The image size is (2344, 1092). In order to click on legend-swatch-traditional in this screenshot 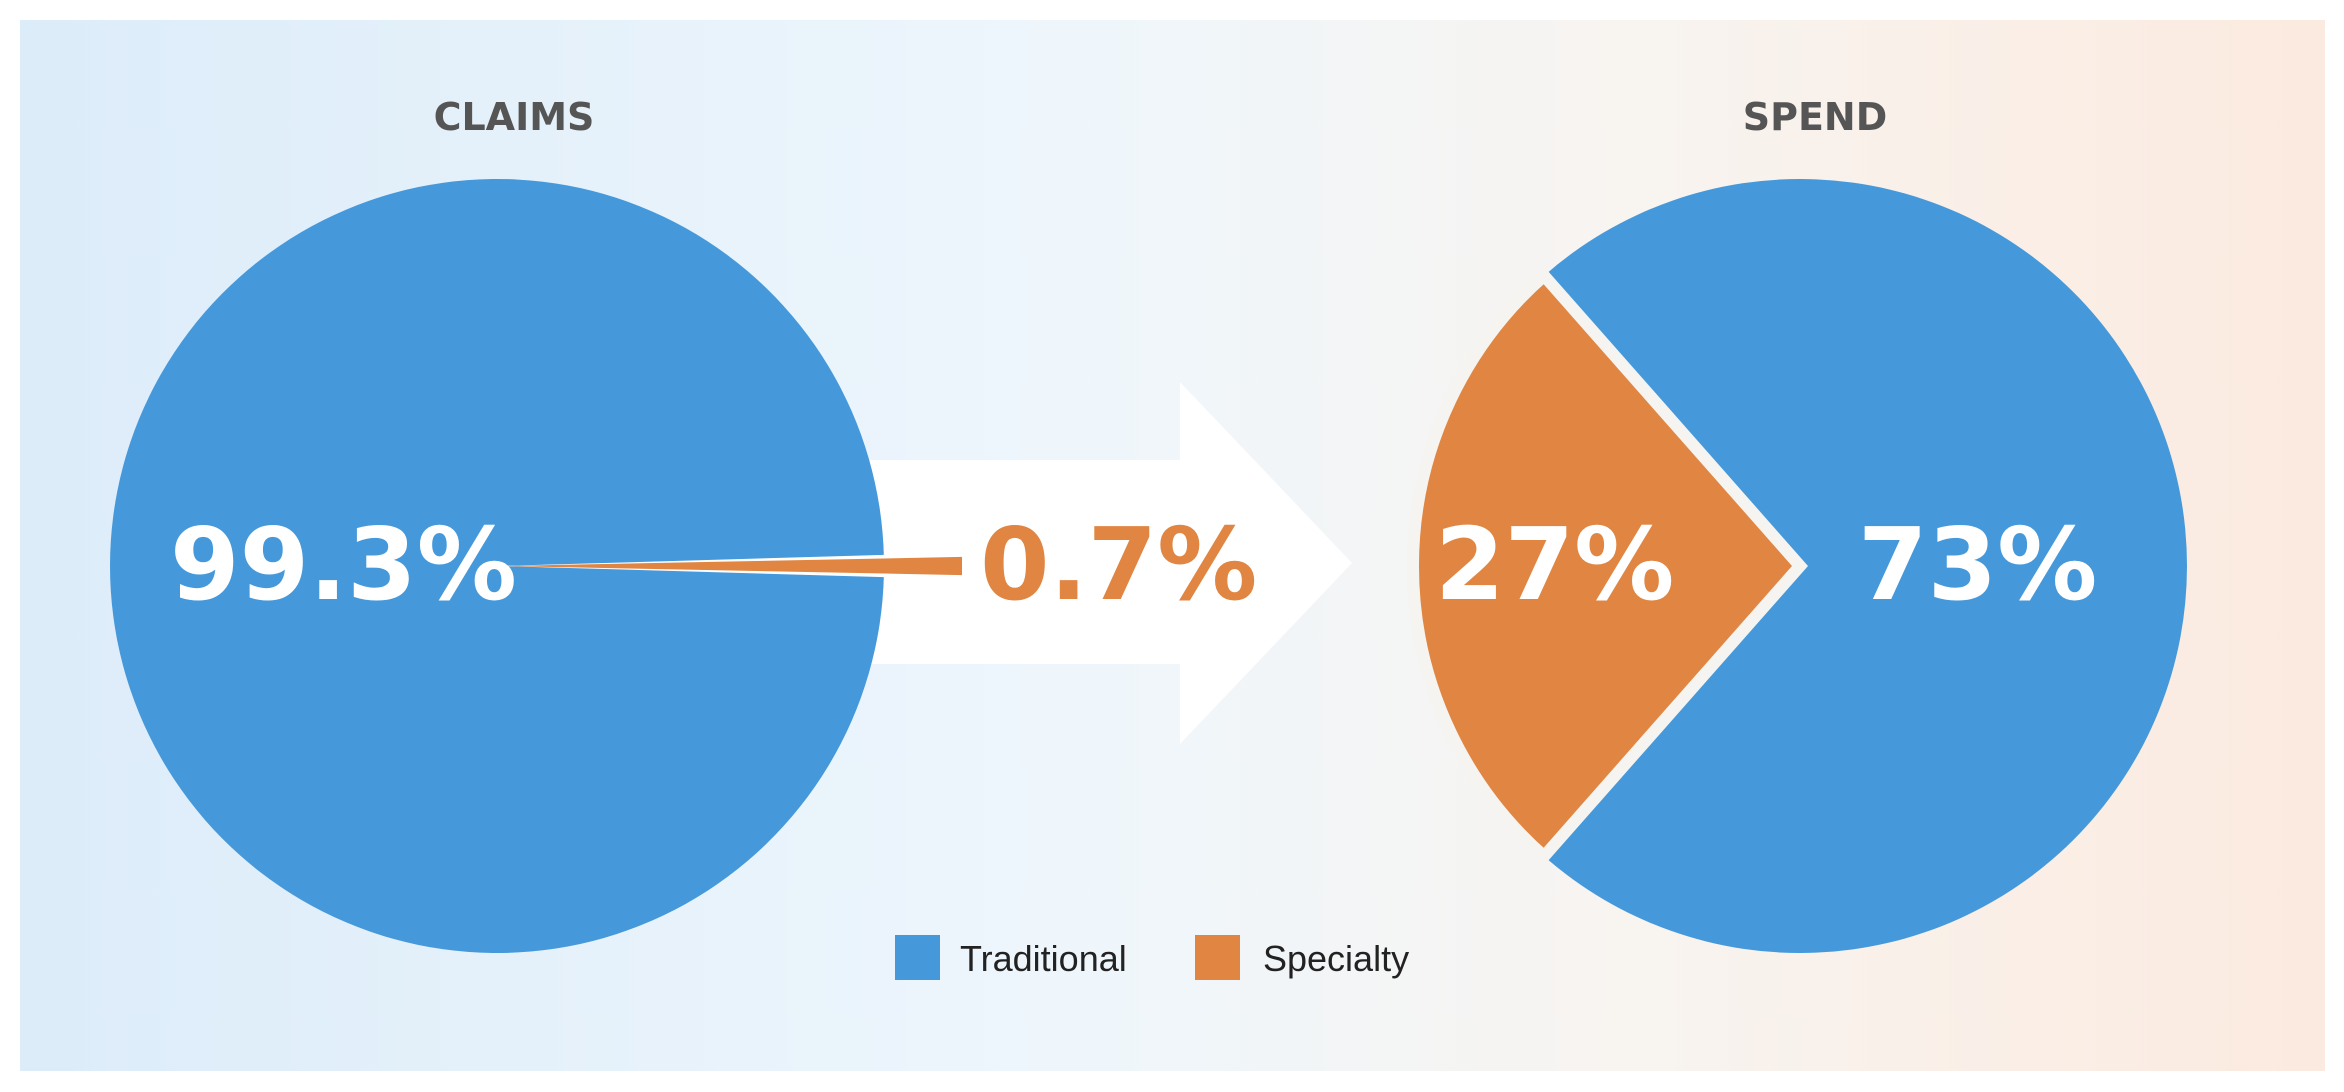, I will do `click(917, 957)`.